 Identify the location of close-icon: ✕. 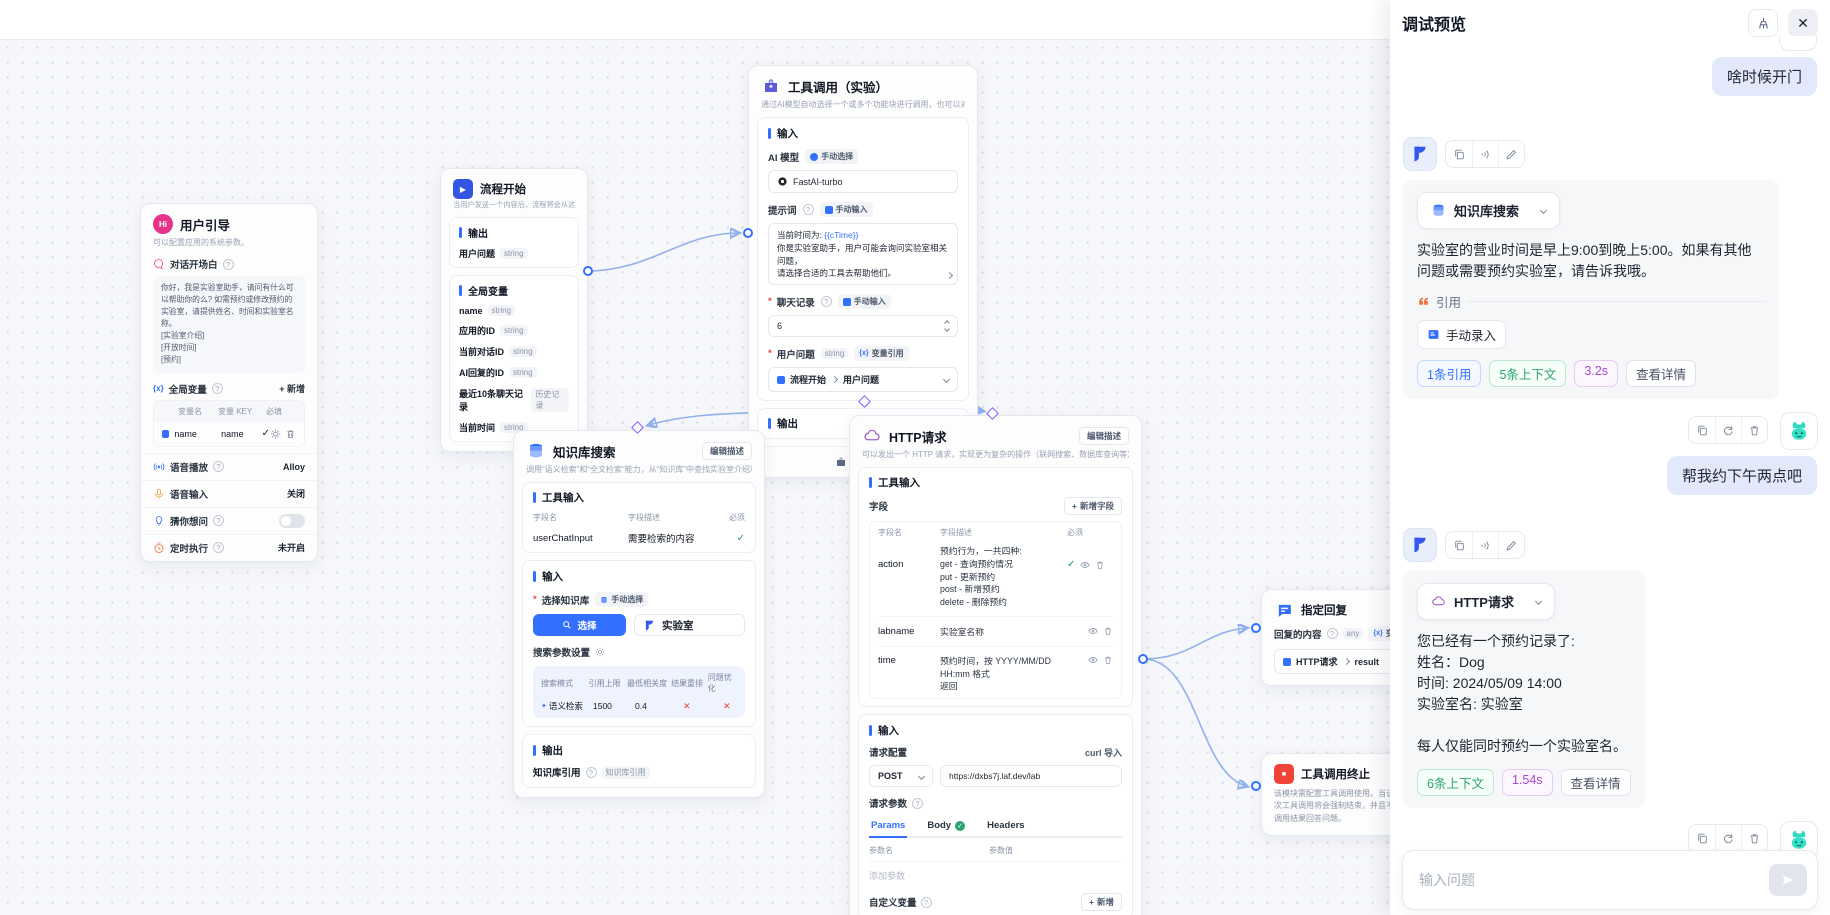
(1803, 23).